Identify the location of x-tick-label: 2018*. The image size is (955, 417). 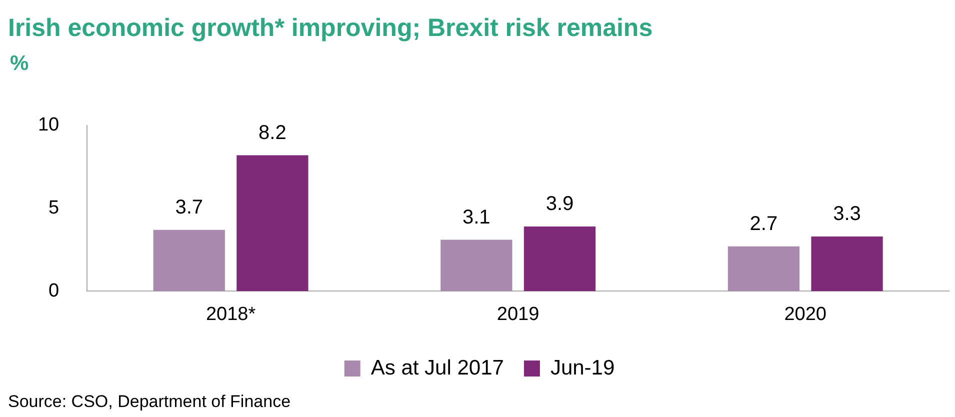
(231, 314).